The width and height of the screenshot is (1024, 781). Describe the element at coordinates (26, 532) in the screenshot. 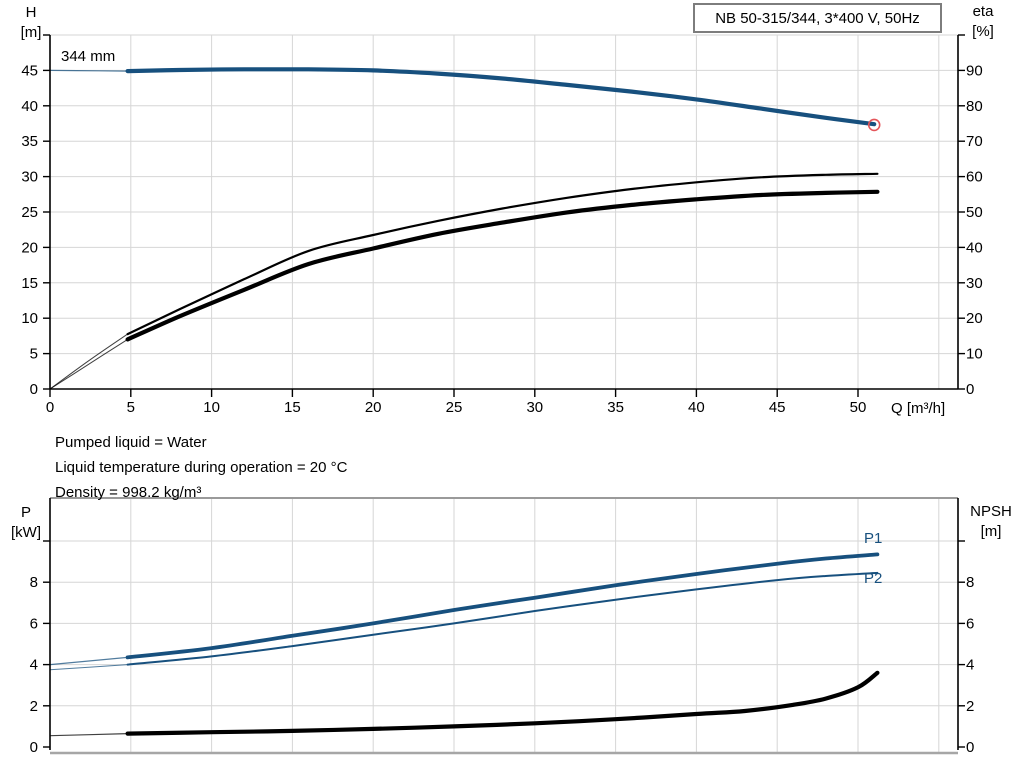

I see `p-axis-title-unit: [kW]` at that location.